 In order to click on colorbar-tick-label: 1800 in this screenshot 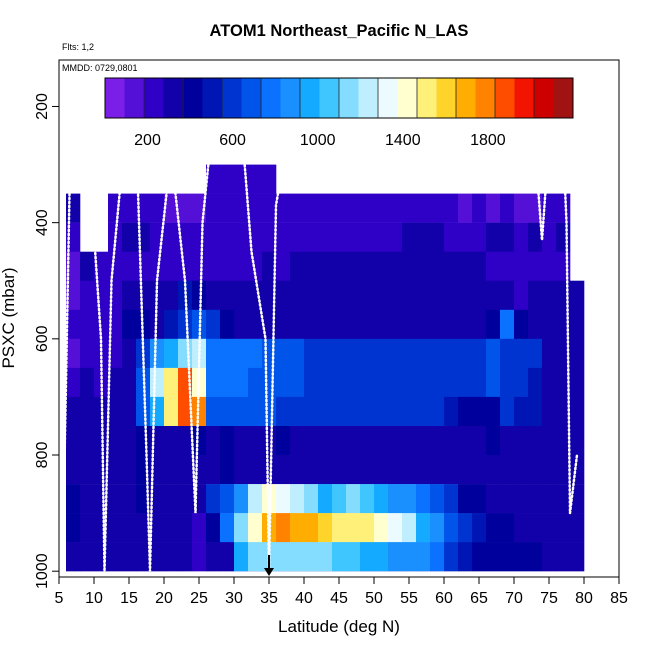, I will do `click(488, 140)`.